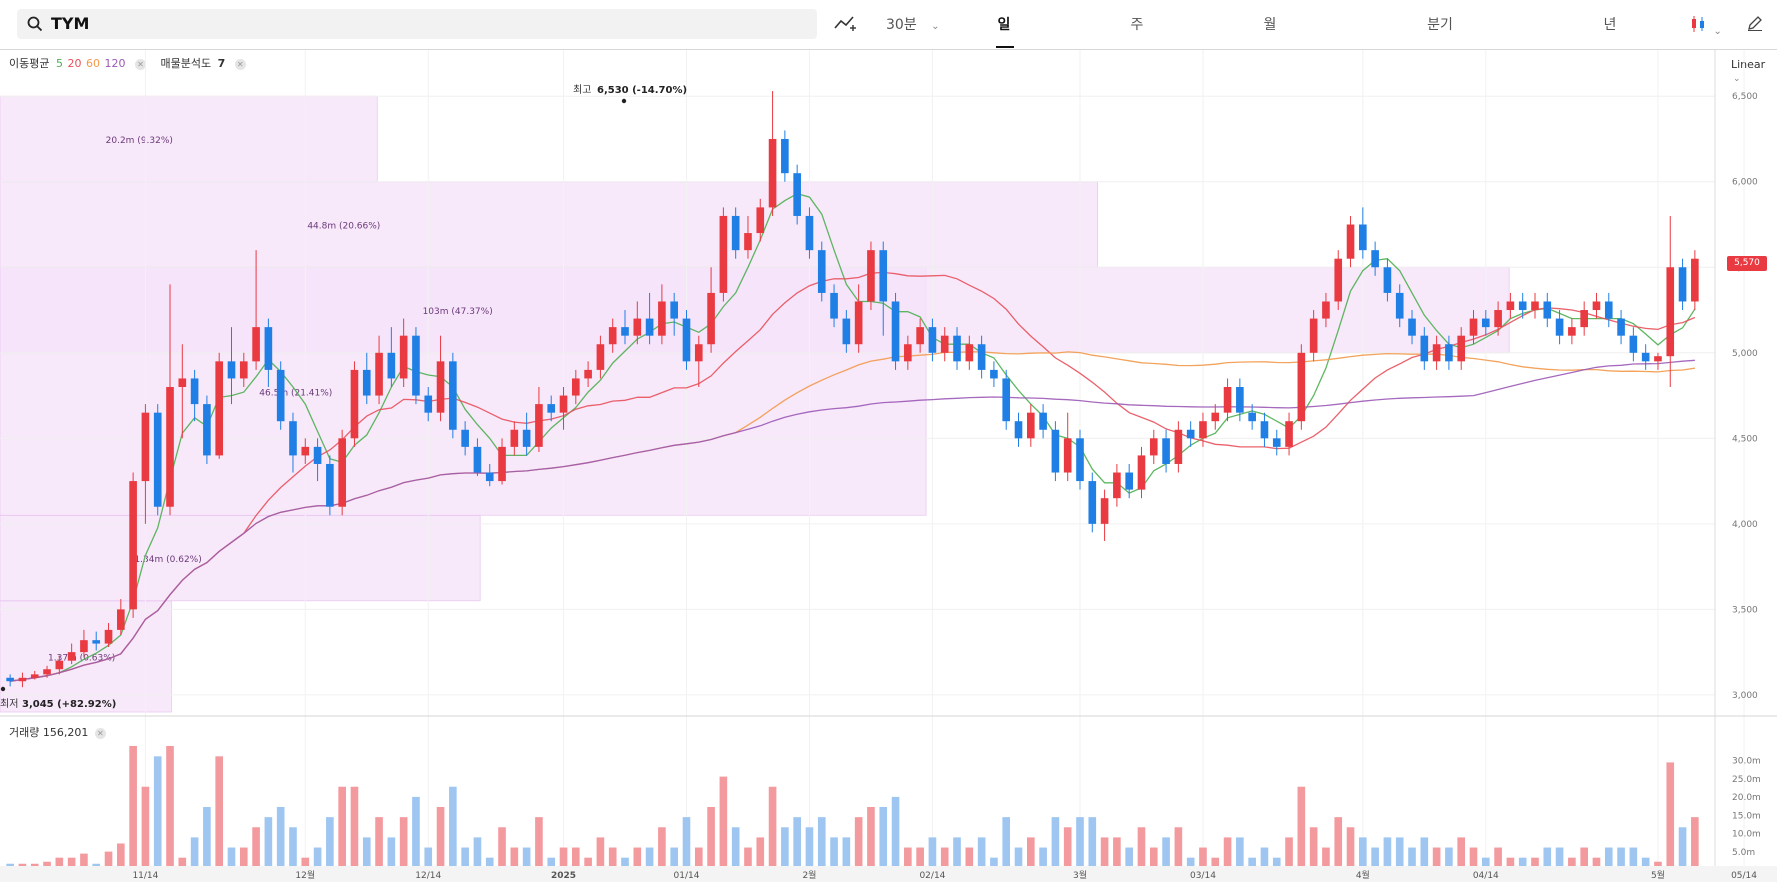 The image size is (1777, 882). Describe the element at coordinates (167, 560) in the screenshot. I see `volume-profile-label: 1.34m (0.62%)` at that location.